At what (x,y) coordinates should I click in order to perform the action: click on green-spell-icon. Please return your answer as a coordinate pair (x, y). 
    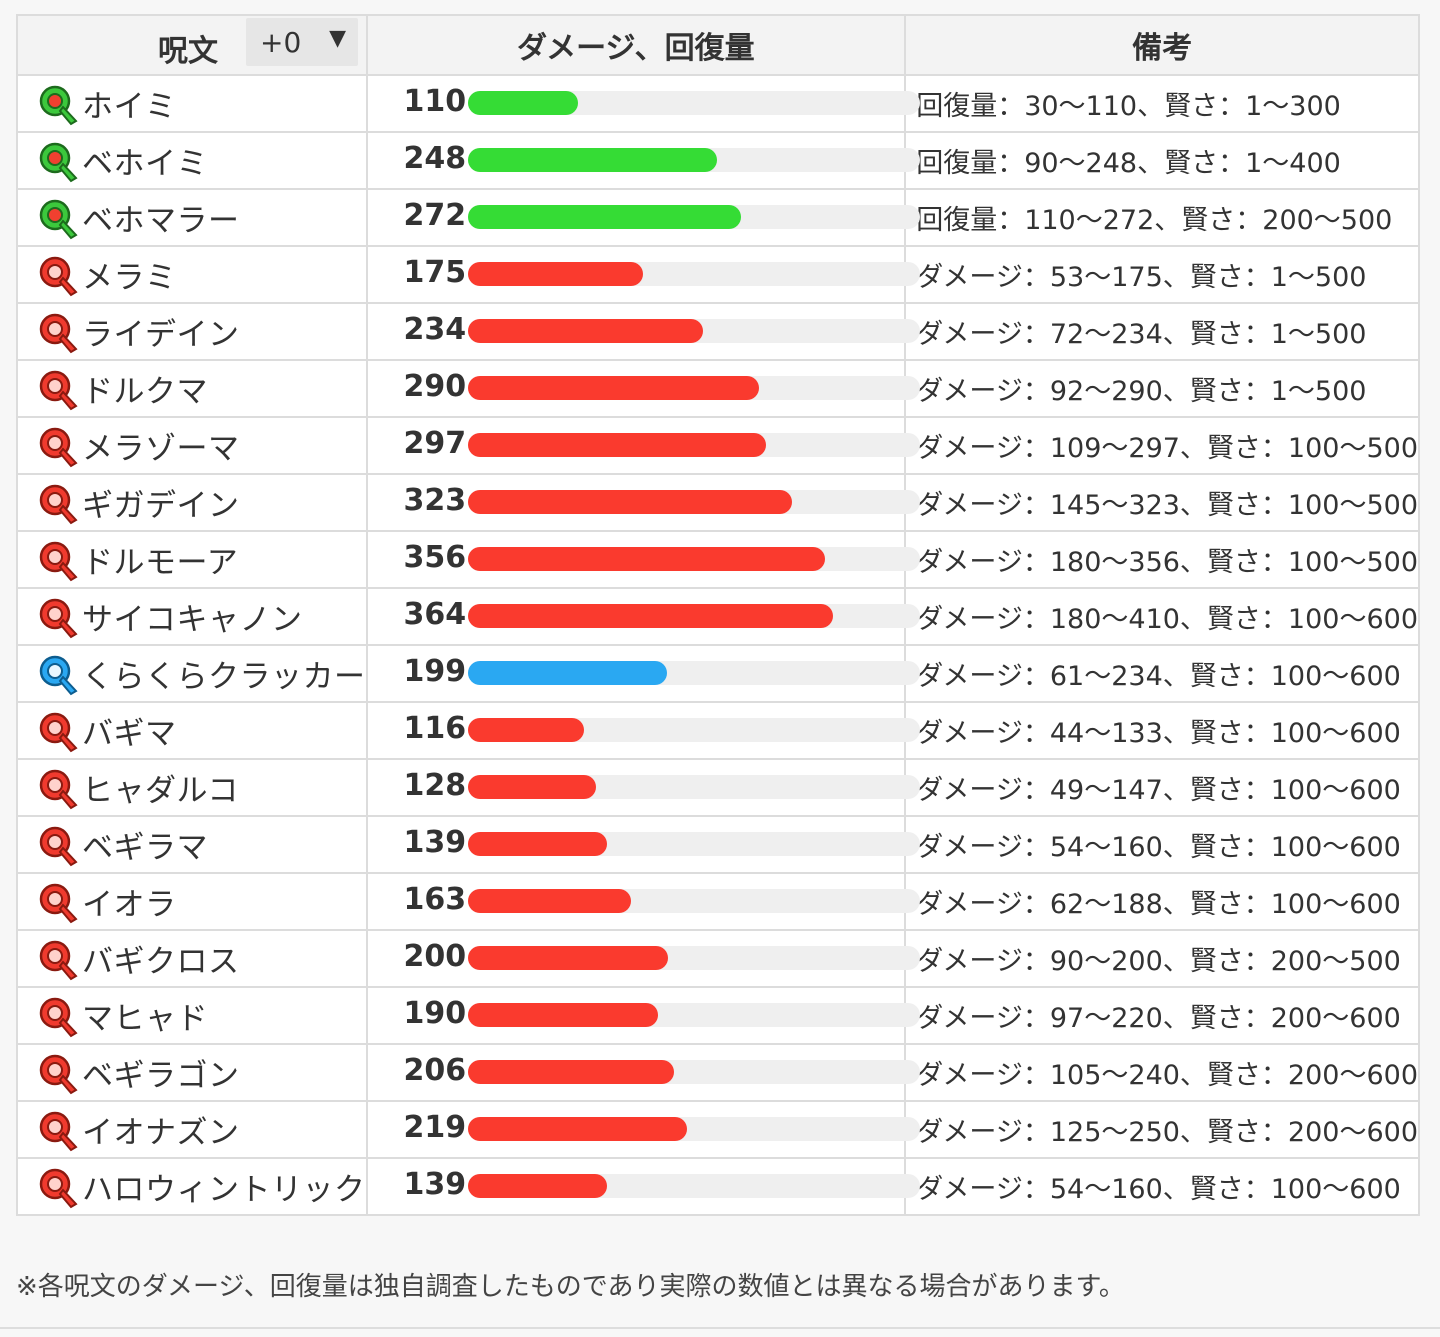
    Looking at the image, I should click on (58, 162).